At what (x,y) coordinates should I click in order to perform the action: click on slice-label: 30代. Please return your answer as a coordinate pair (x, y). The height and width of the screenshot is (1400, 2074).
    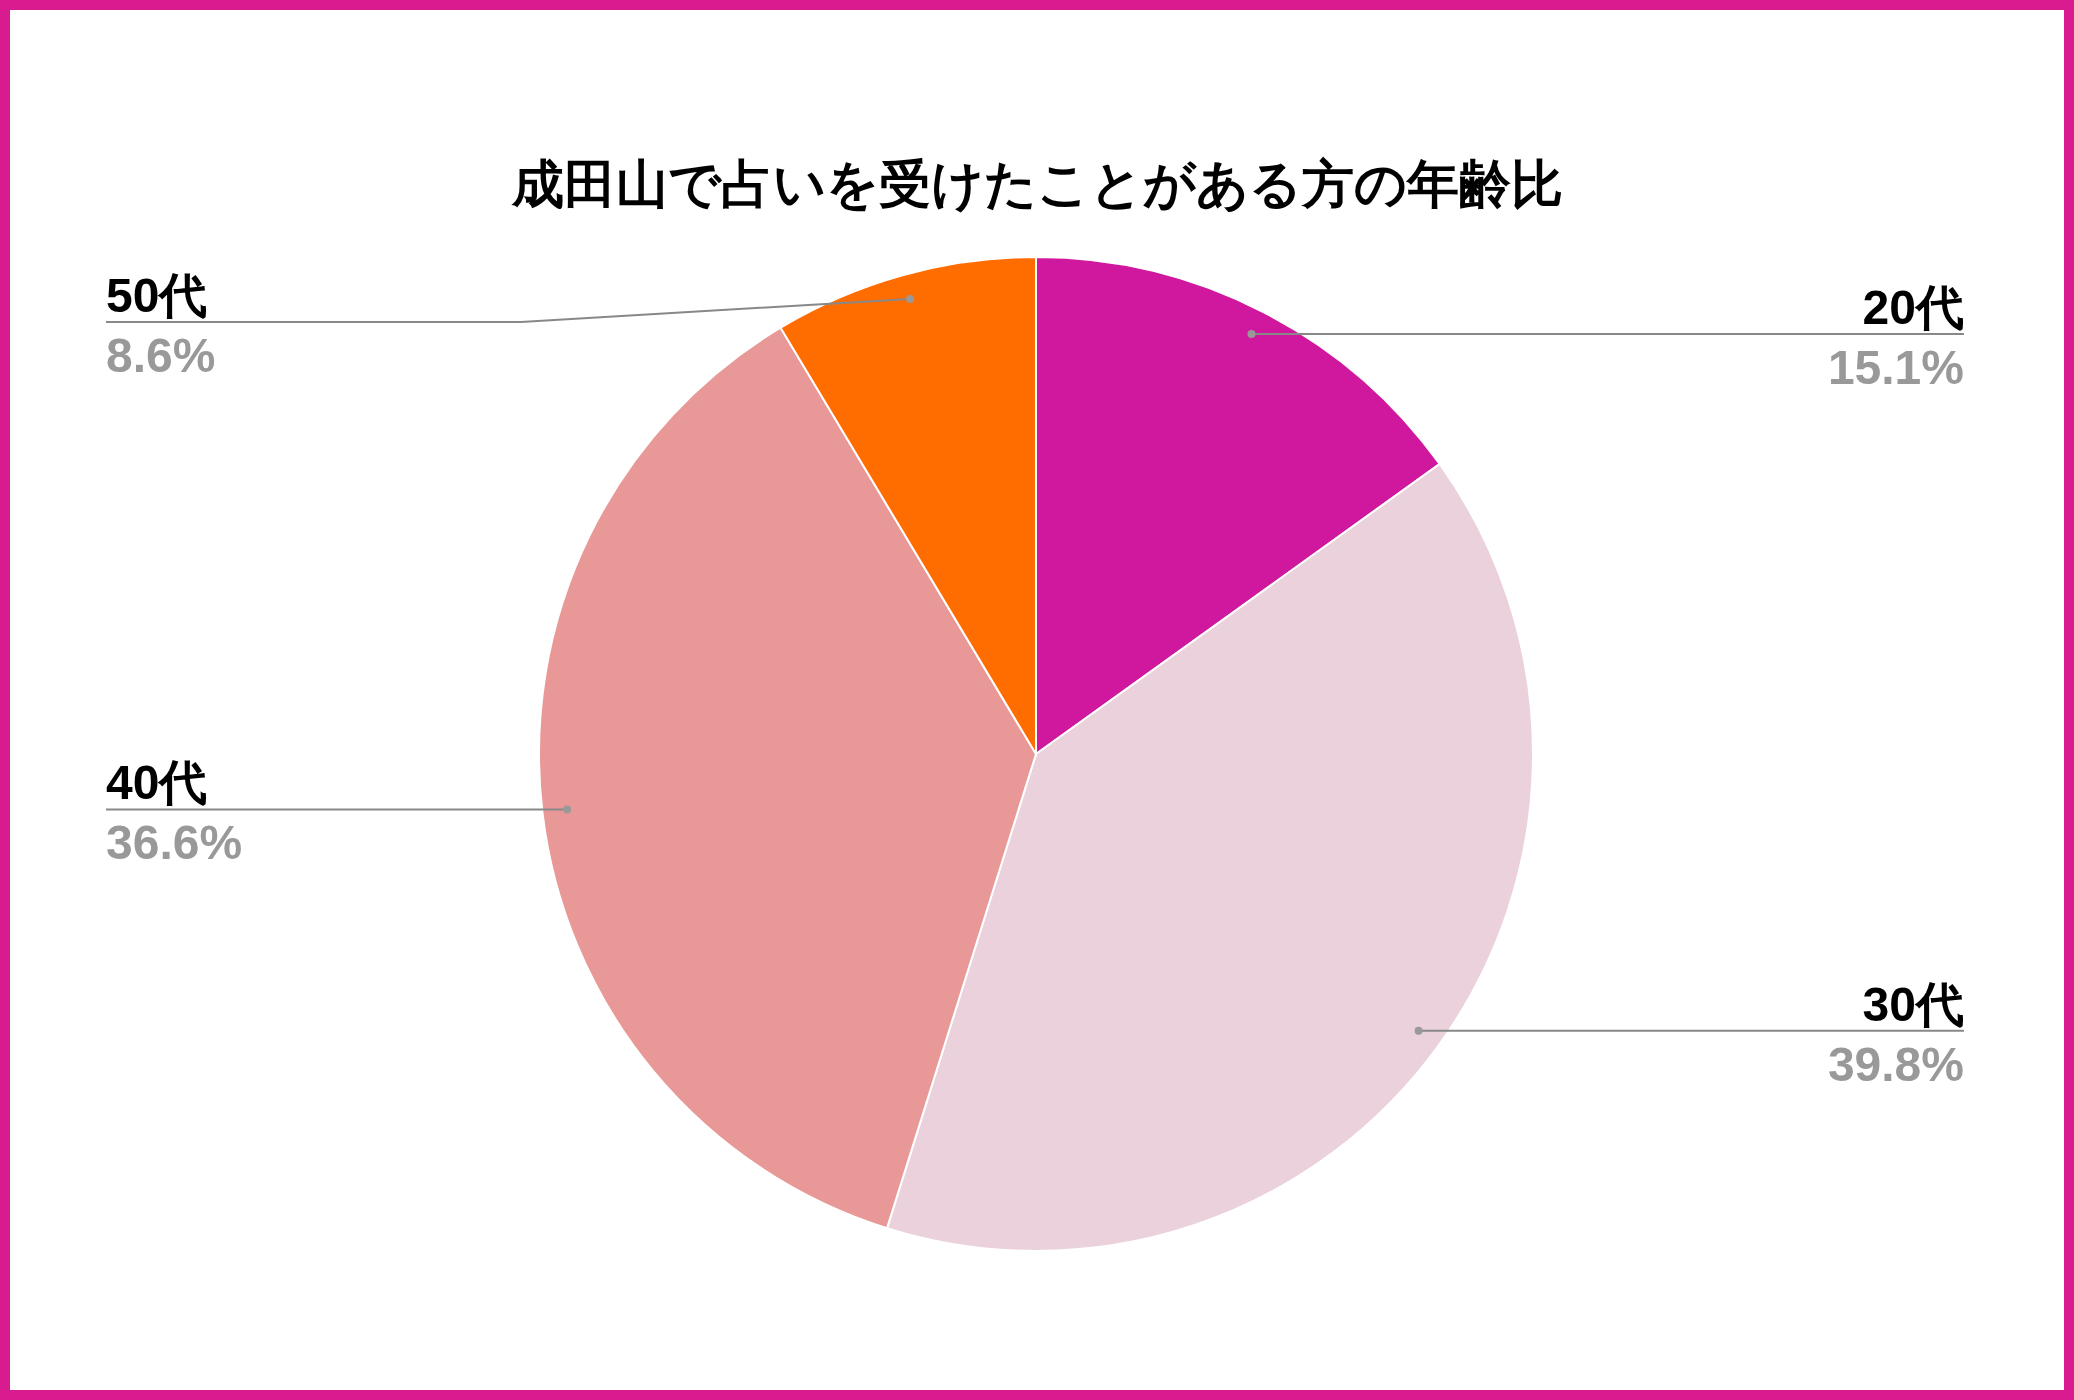
    Looking at the image, I should click on (1913, 1004).